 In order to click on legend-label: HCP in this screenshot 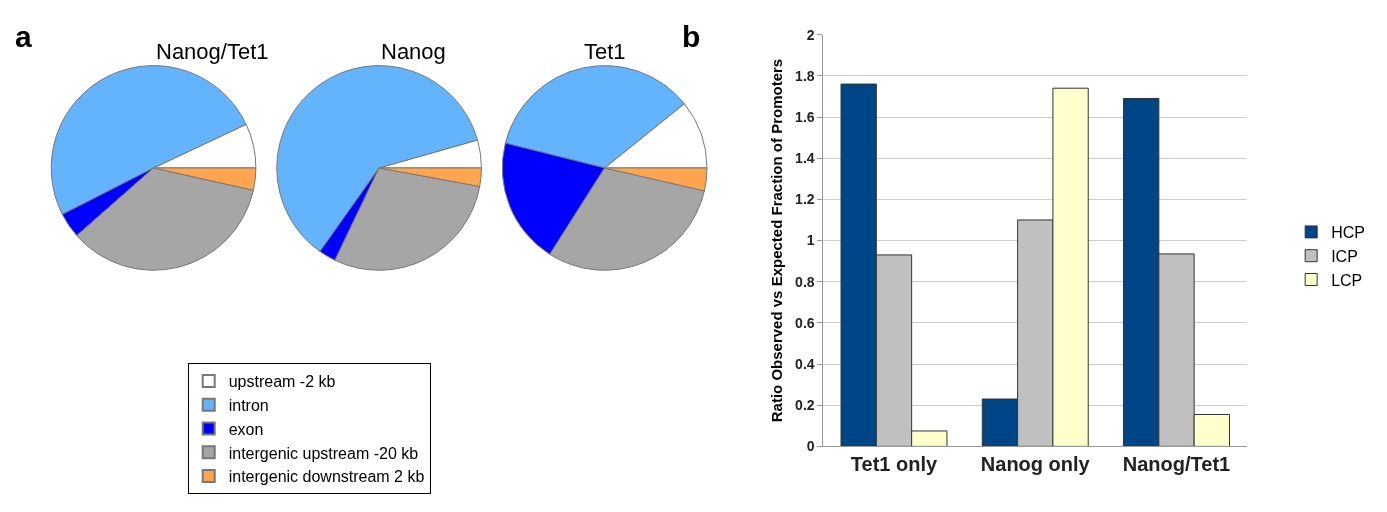, I will do `click(1348, 233)`.